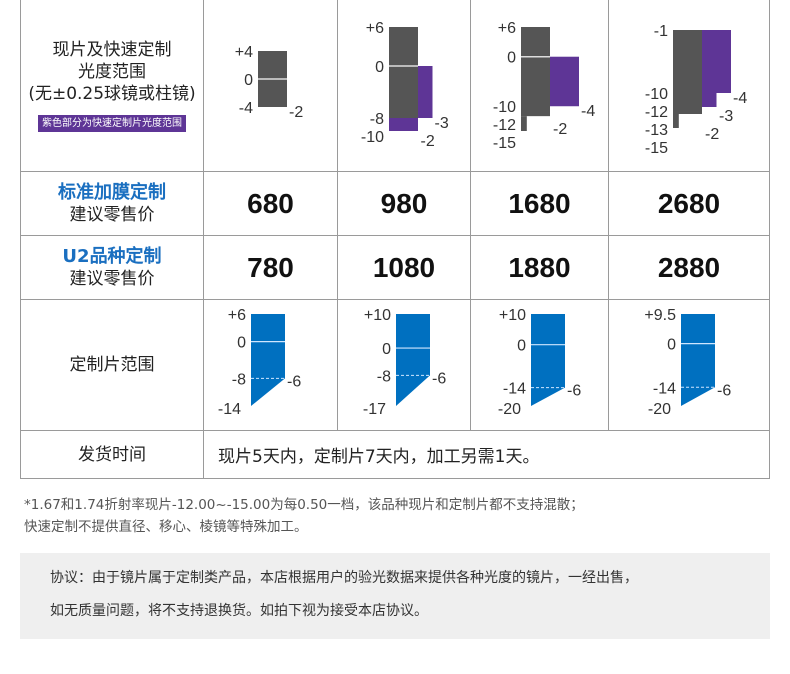 The height and width of the screenshot is (674, 790). What do you see at coordinates (661, 31) in the screenshot?
I see `sphere-label: -1` at bounding box center [661, 31].